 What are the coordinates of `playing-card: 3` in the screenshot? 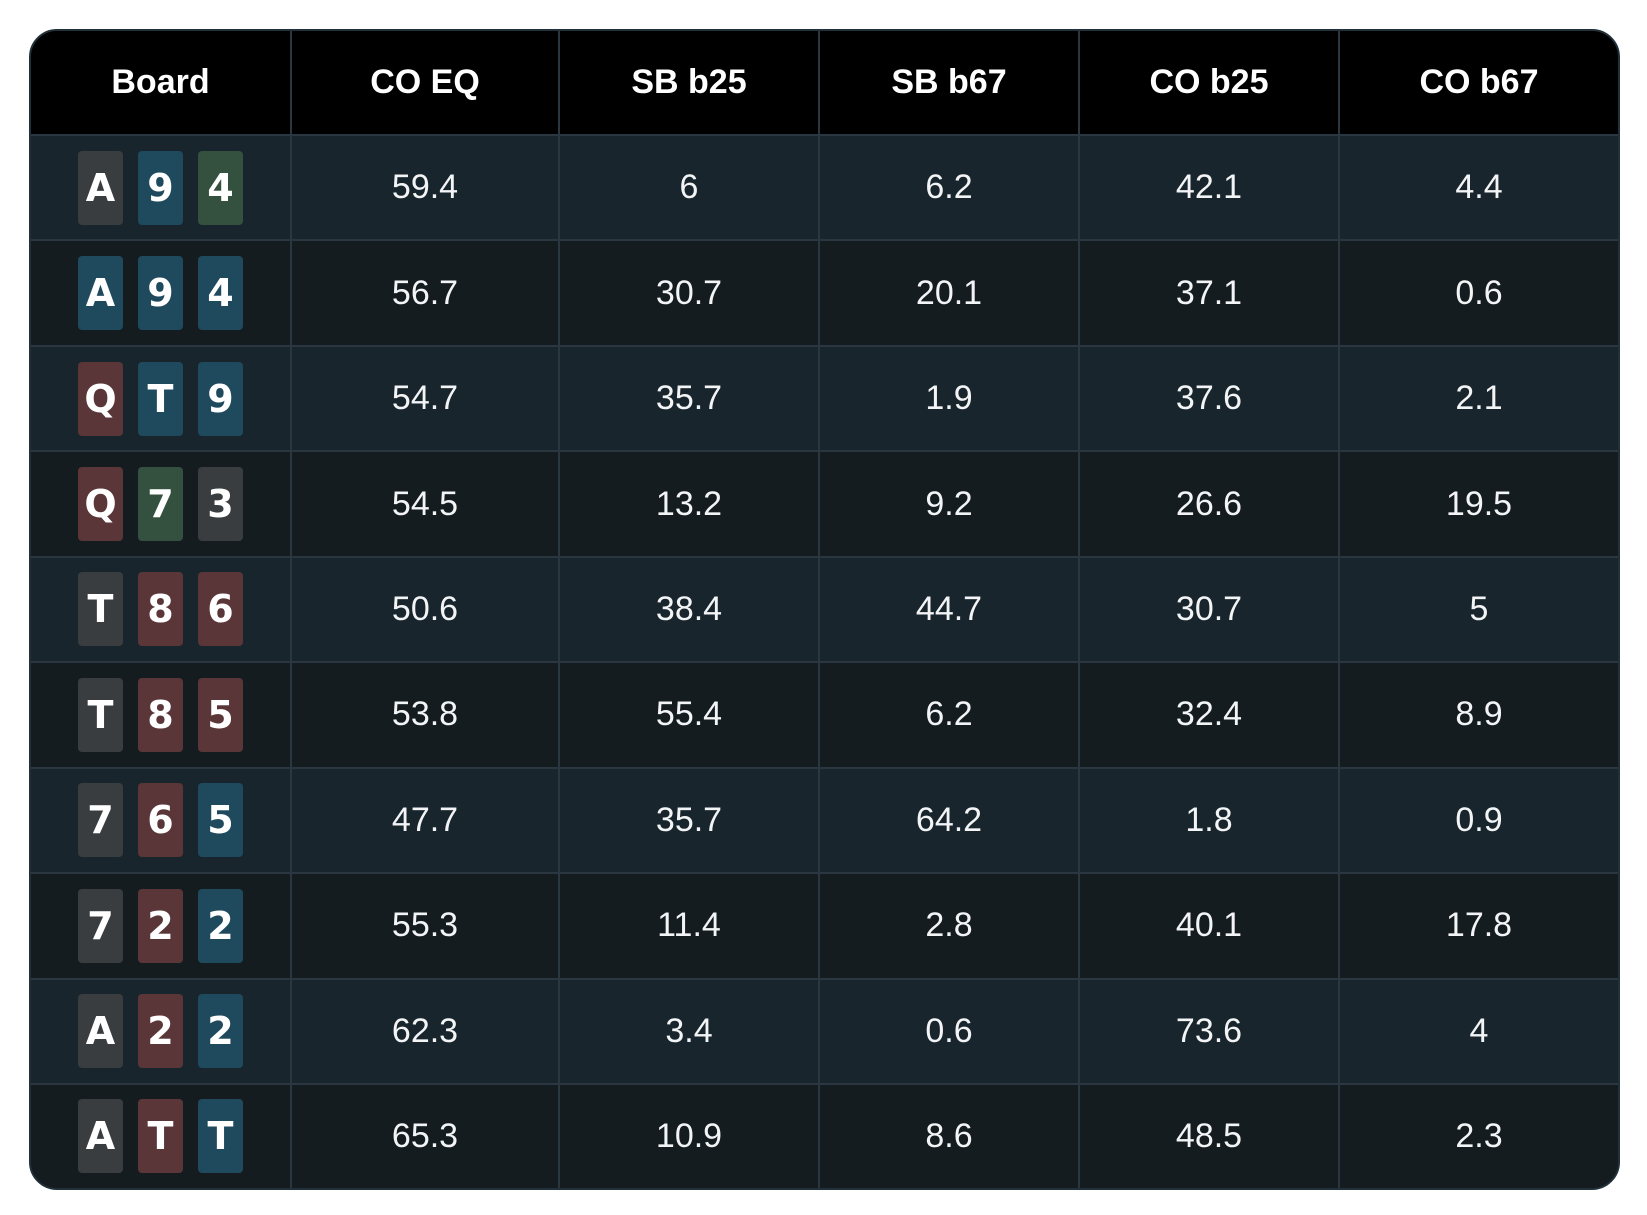 It's located at (220, 504).